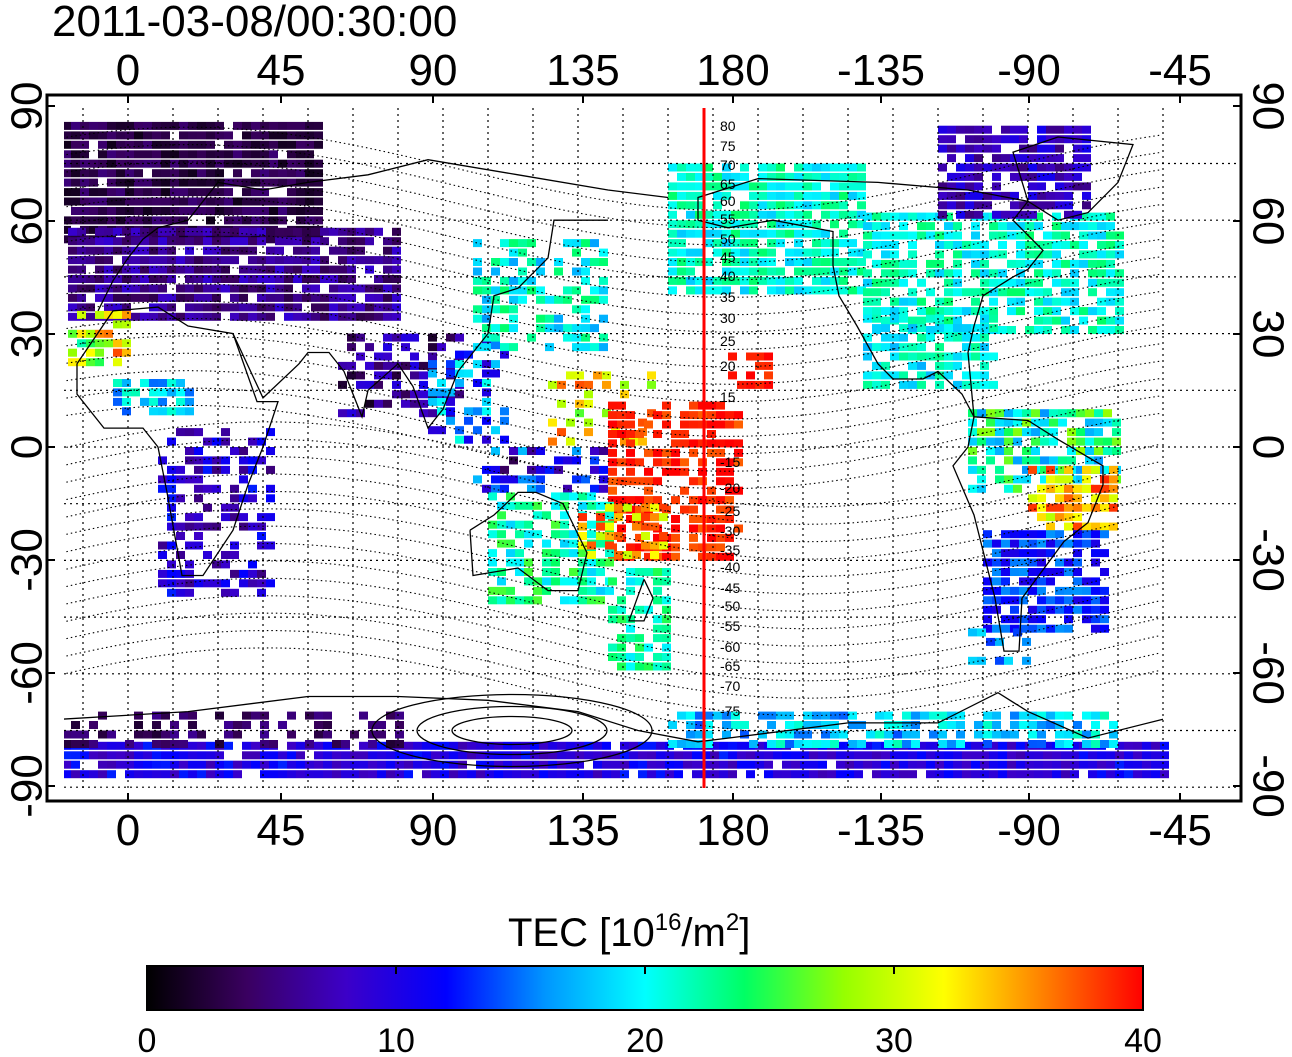 This screenshot has height=1057, width=1292. What do you see at coordinates (27, 447) in the screenshot?
I see `latitude-label: 0` at bounding box center [27, 447].